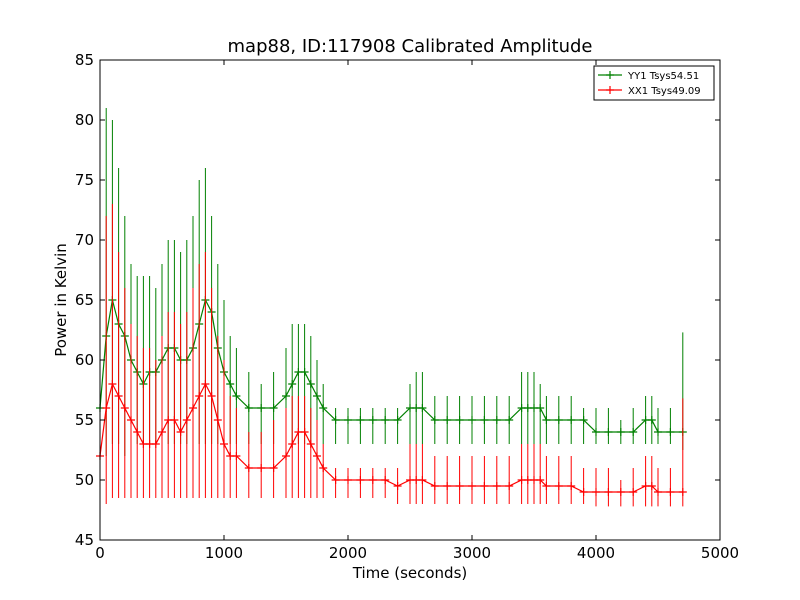 The height and width of the screenshot is (600, 800). I want to click on y-axis-label: Power in Kelvin, so click(61, 300).